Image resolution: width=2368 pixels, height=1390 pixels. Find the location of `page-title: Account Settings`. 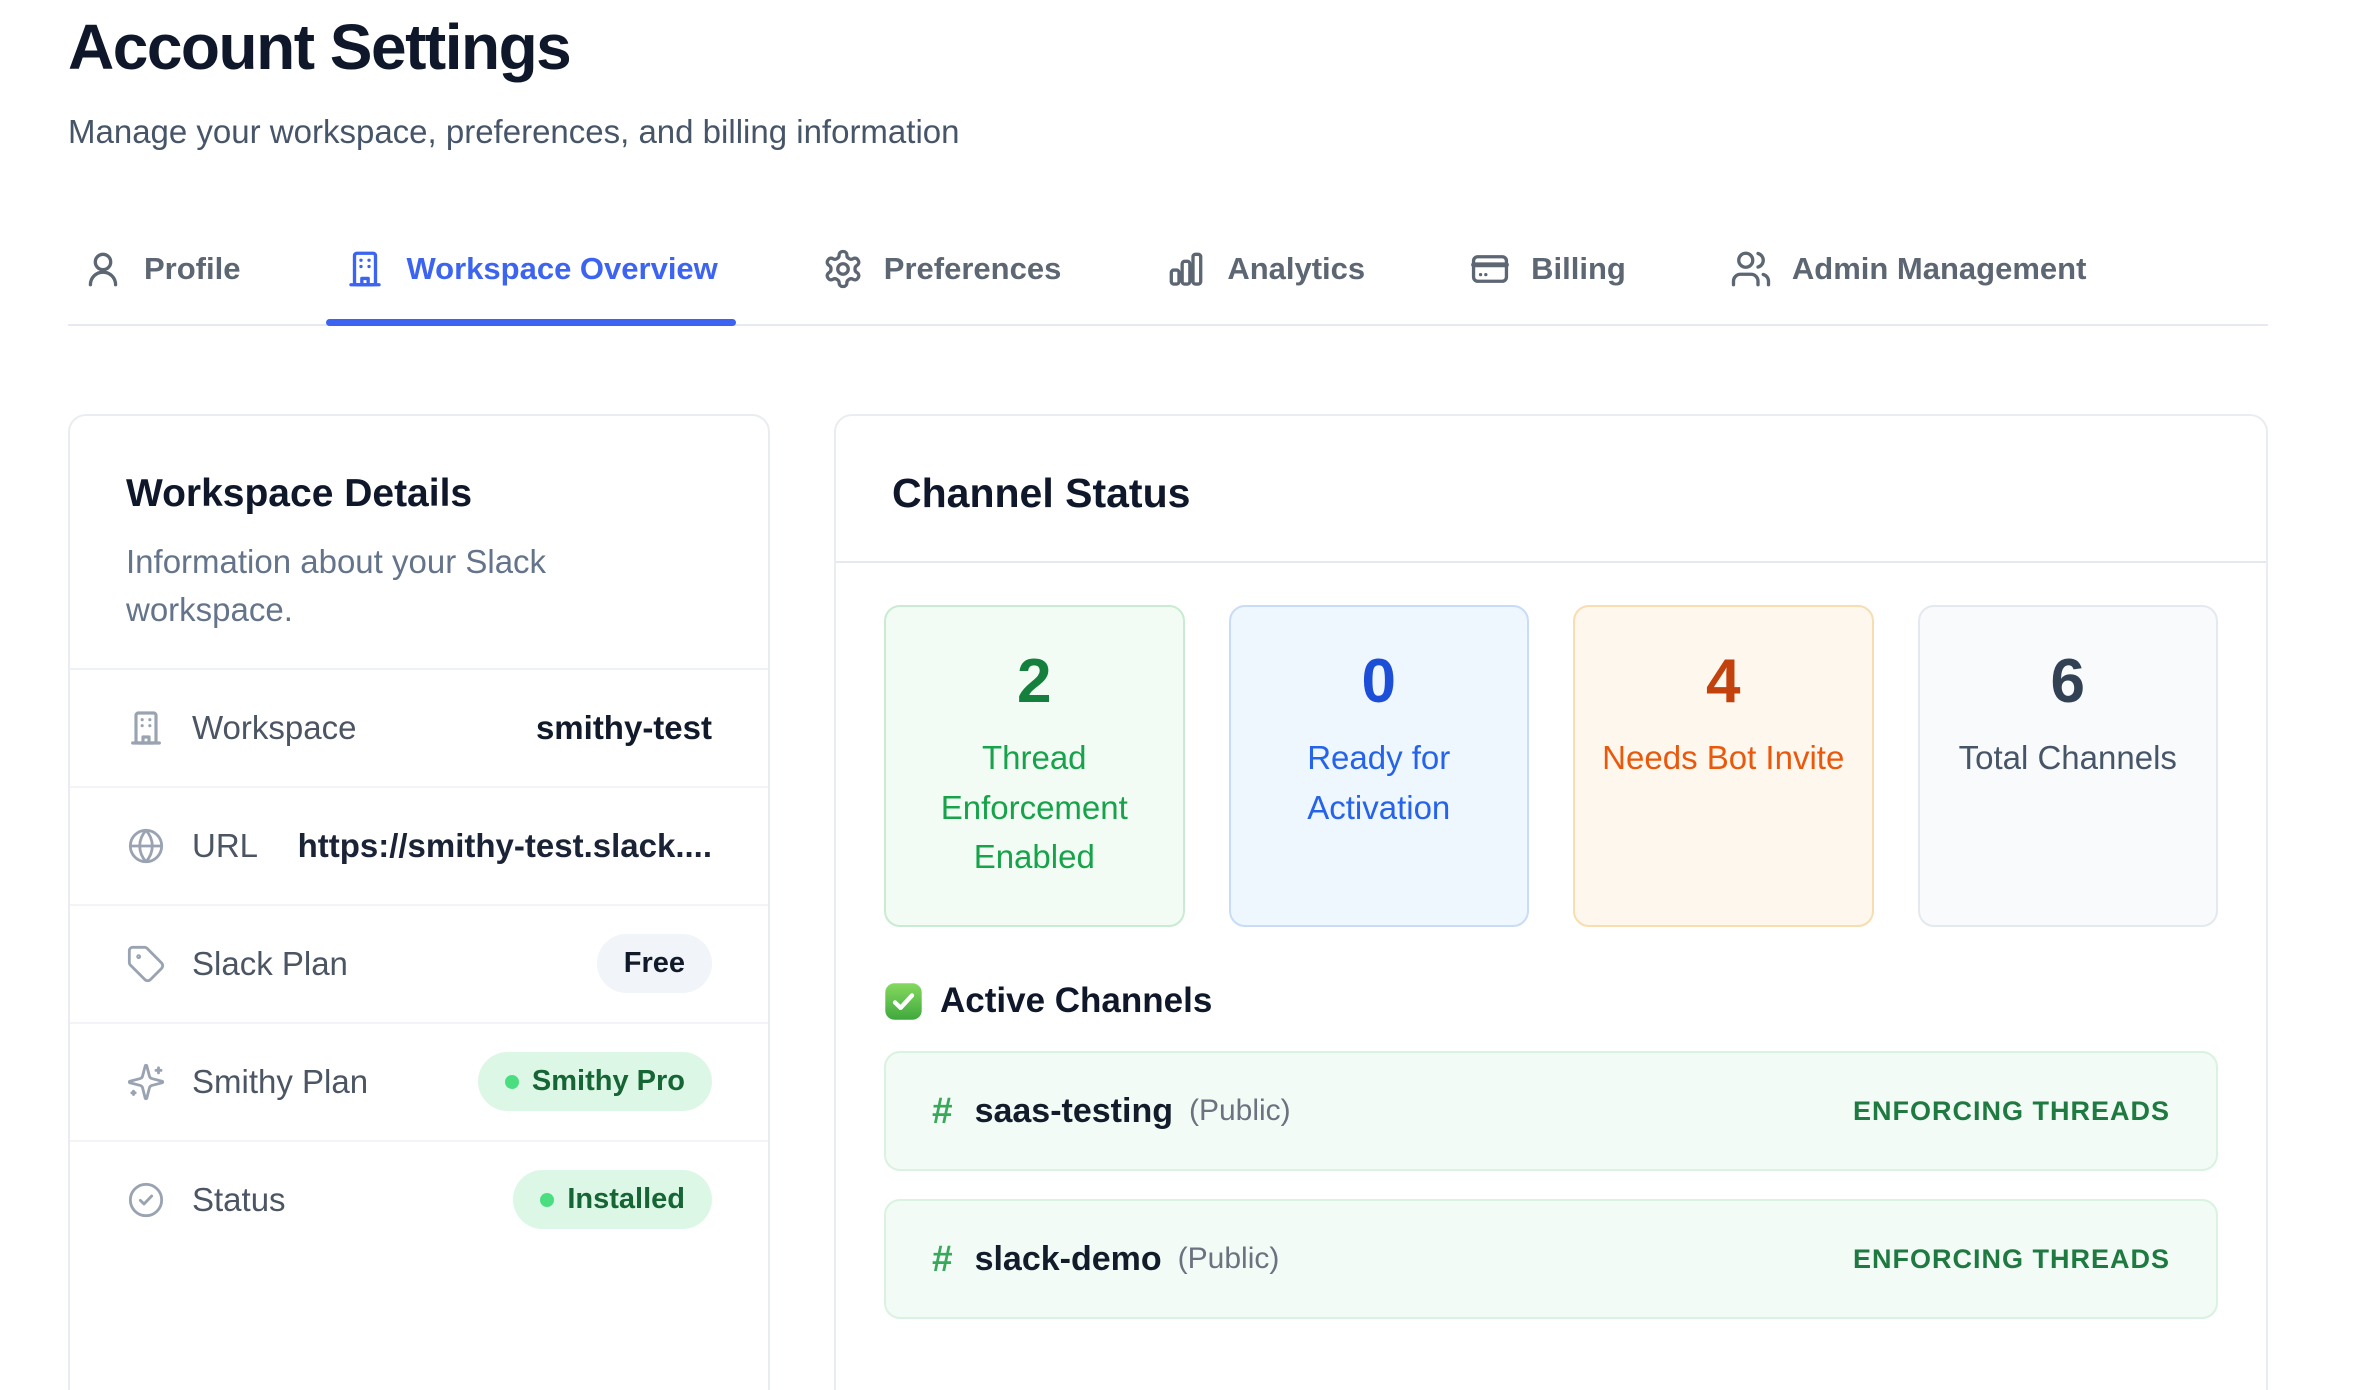

page-title: Account Settings is located at coordinates (320, 47).